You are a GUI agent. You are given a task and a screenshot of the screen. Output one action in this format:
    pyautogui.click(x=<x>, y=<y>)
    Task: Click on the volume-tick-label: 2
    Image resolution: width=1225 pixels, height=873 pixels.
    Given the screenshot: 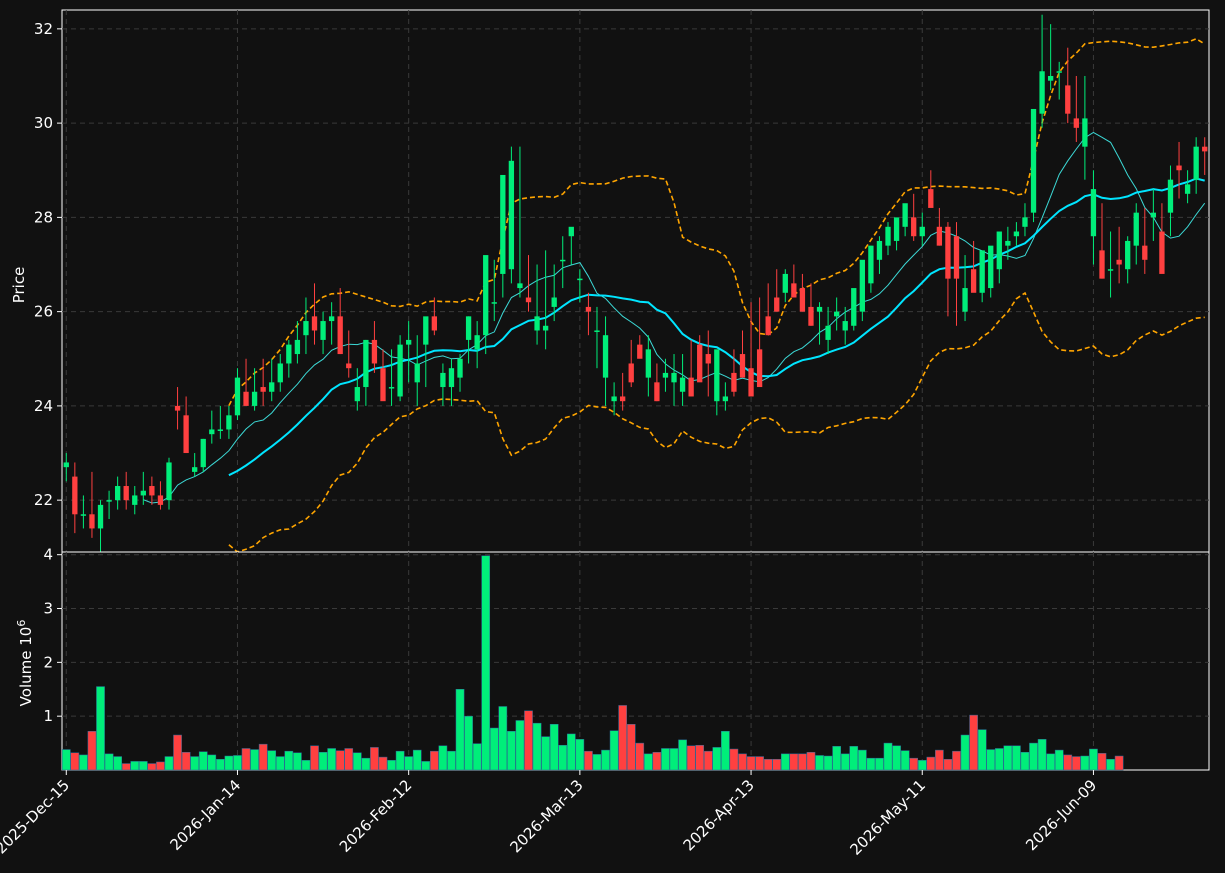 What is the action you would take?
    pyautogui.click(x=48, y=662)
    